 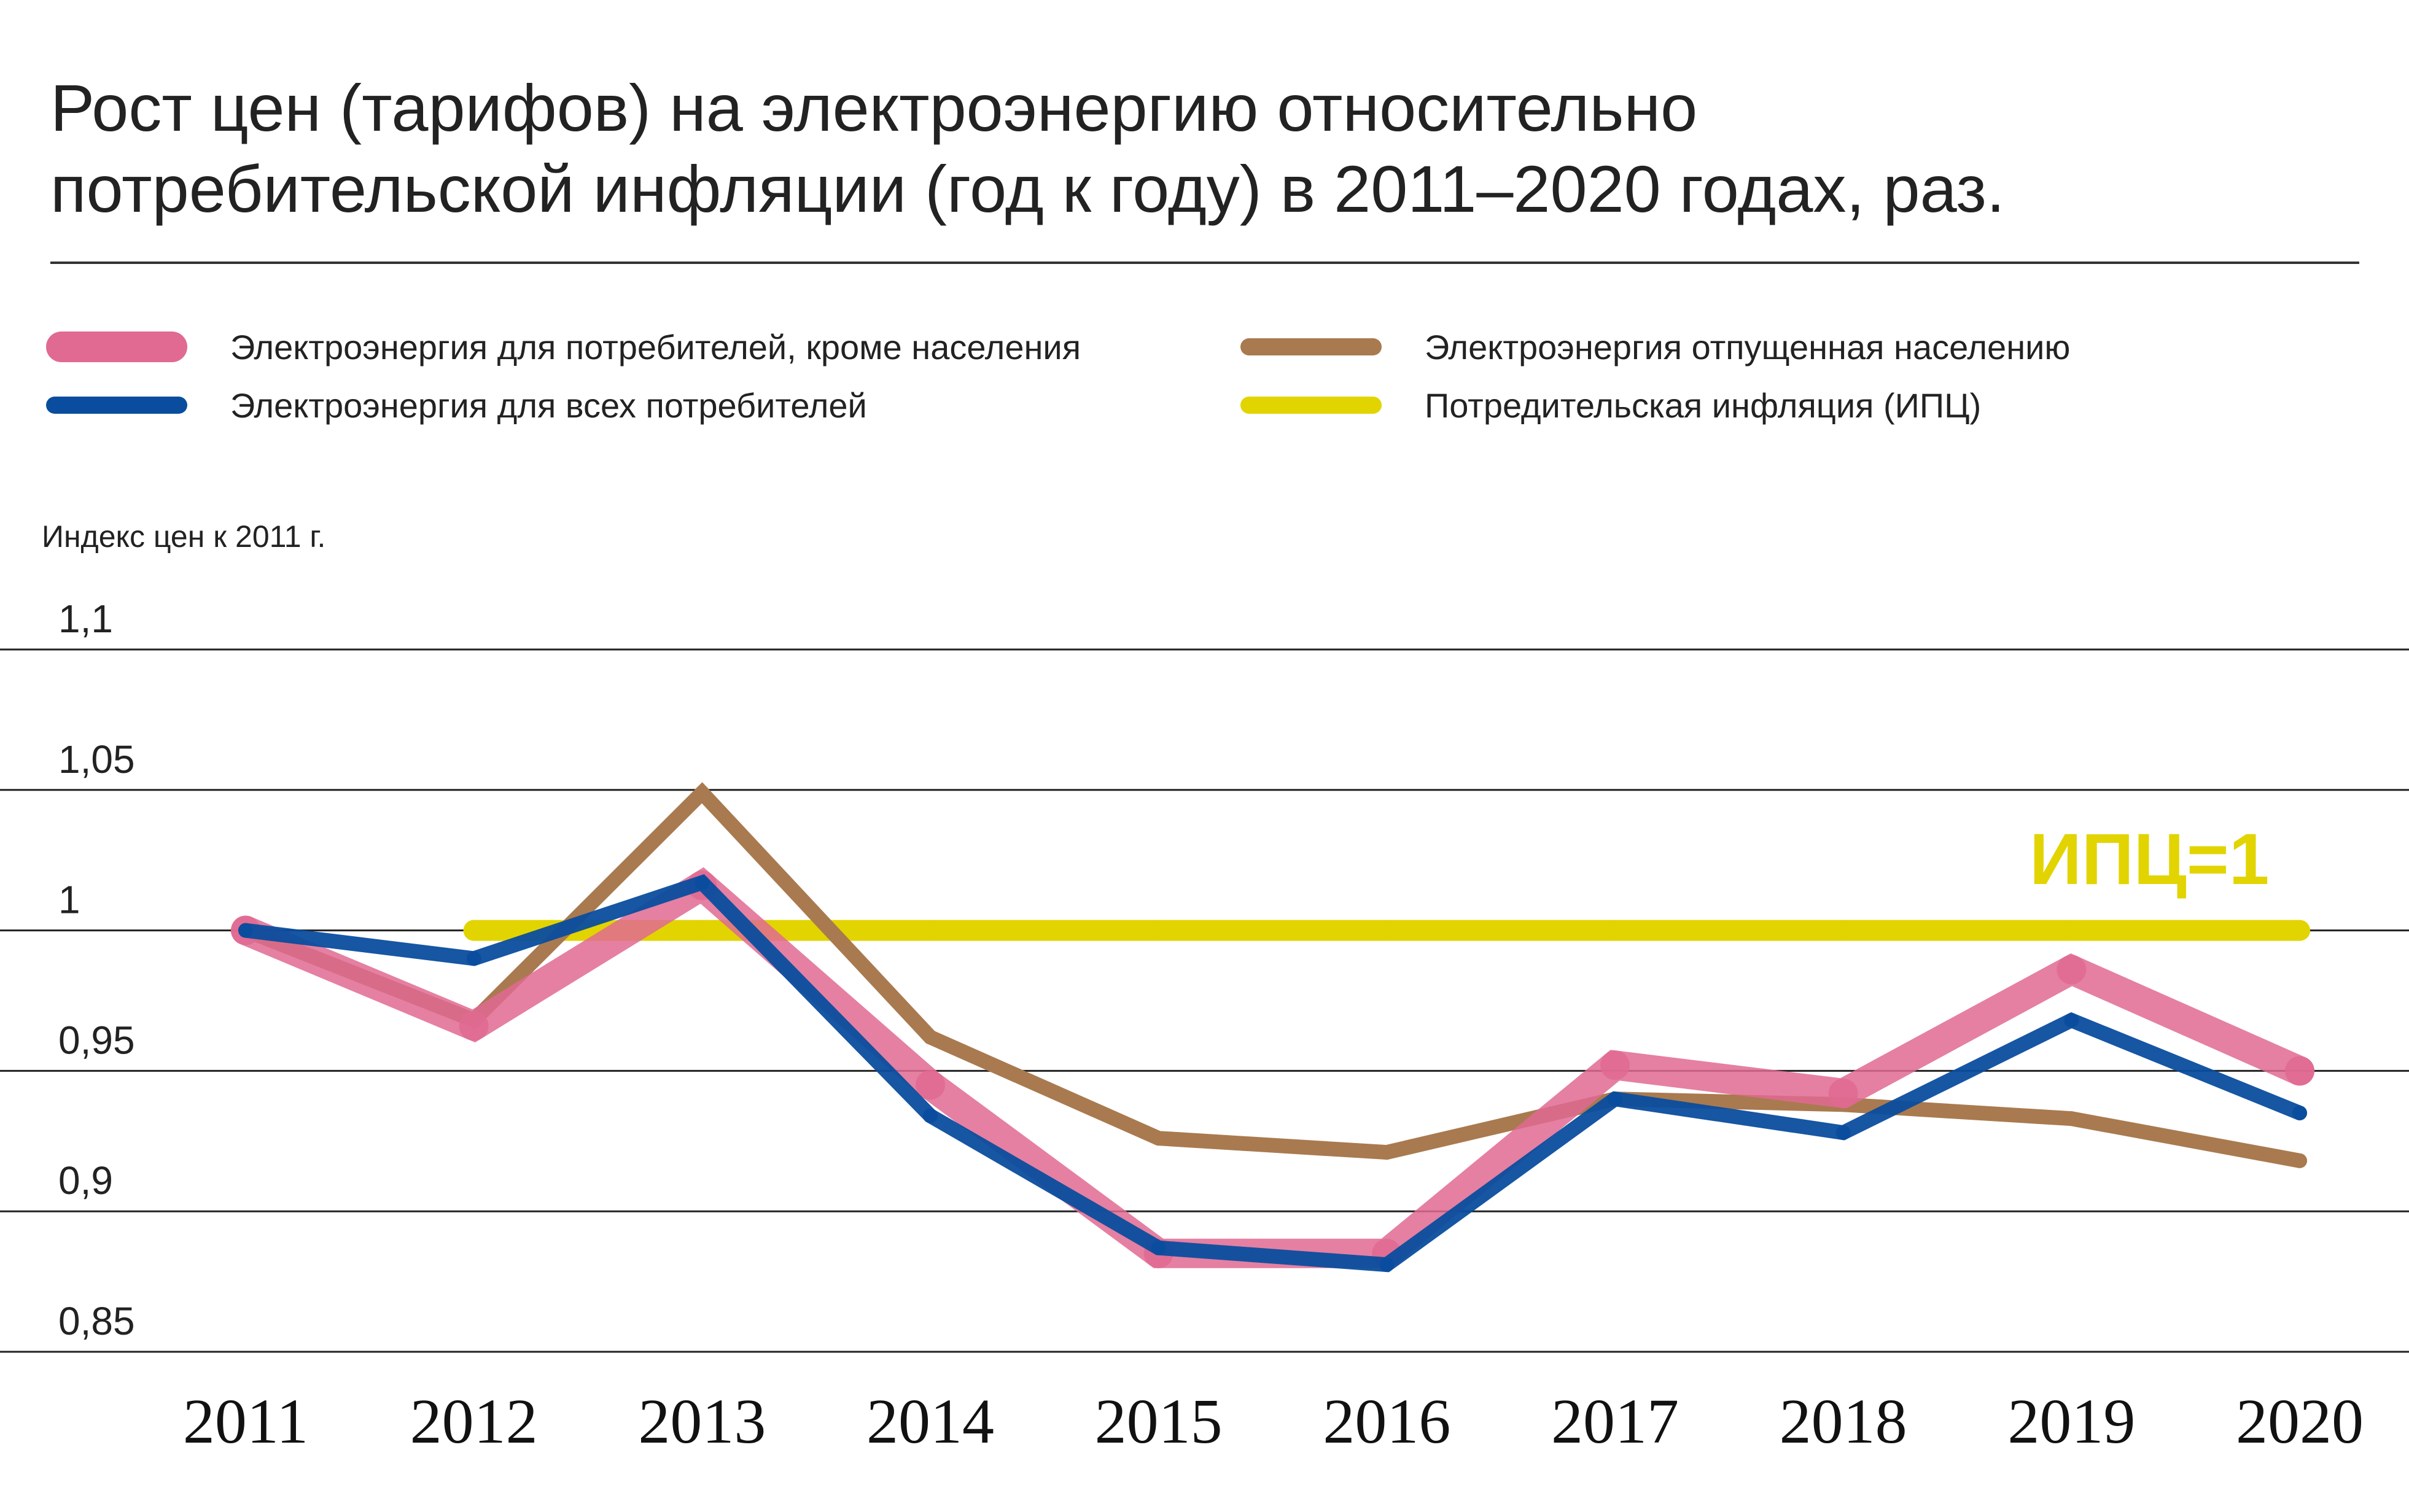 I want to click on legend-swatch-households, so click(x=1311, y=346).